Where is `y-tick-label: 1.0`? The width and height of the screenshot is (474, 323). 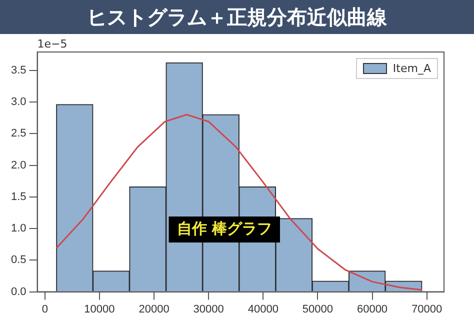
y-tick-label: 1.0 is located at coordinates (18, 228).